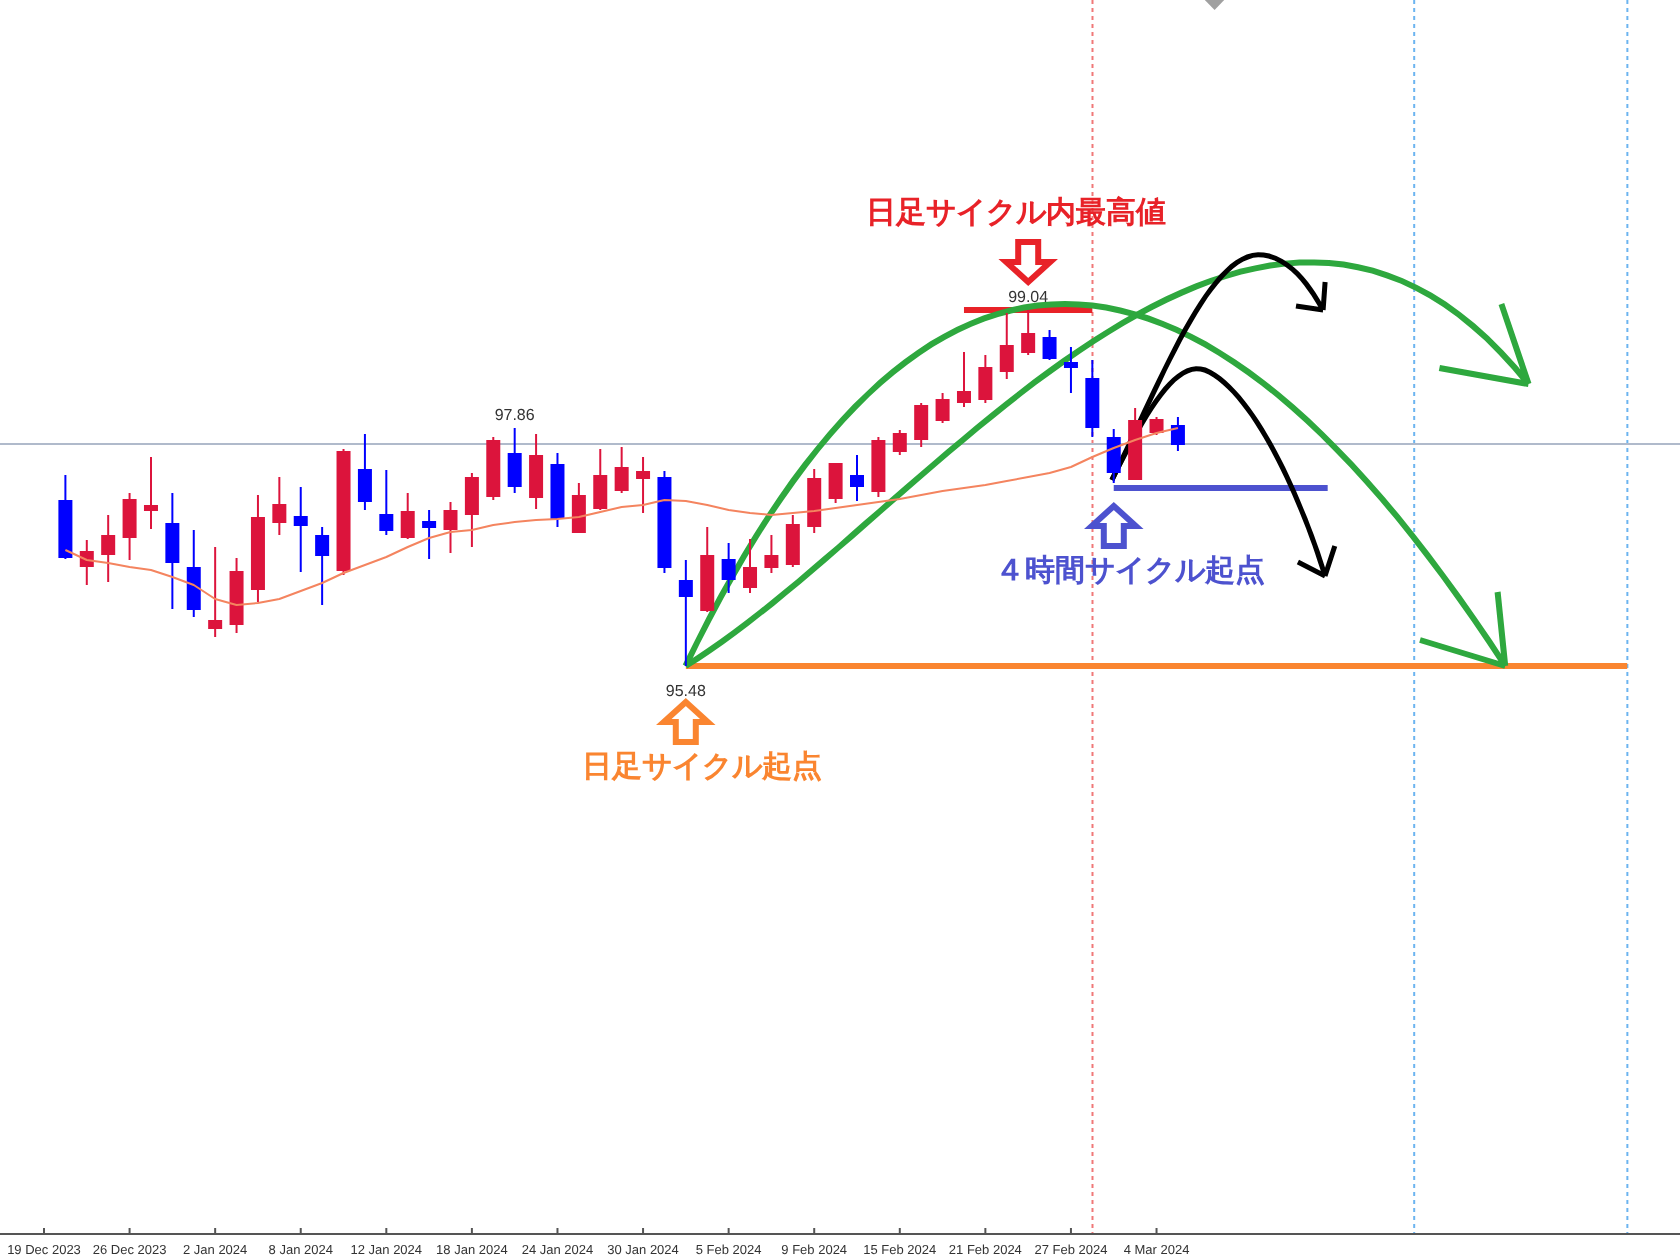  I want to click on note: 日足サイクル内最高値, so click(1016, 213).